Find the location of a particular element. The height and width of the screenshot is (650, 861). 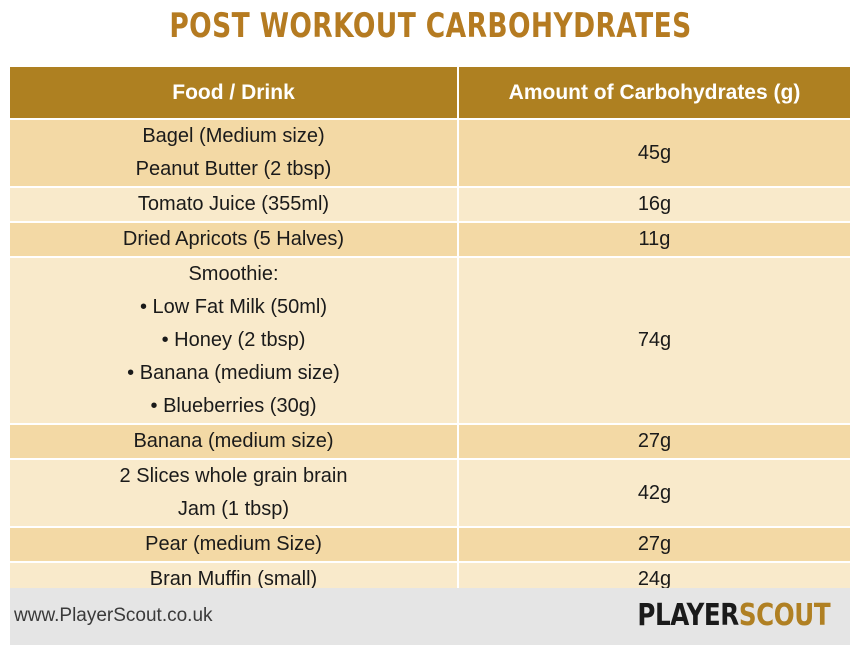

table-header-row: Food / Drink Amount of Carbohydrates (g) is located at coordinates (430, 93).